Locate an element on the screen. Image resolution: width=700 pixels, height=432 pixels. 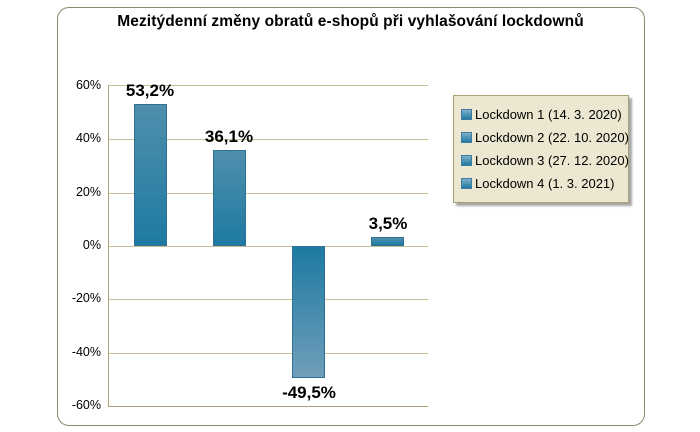
y-axis-tick-label: 40% is located at coordinates (88, 138).